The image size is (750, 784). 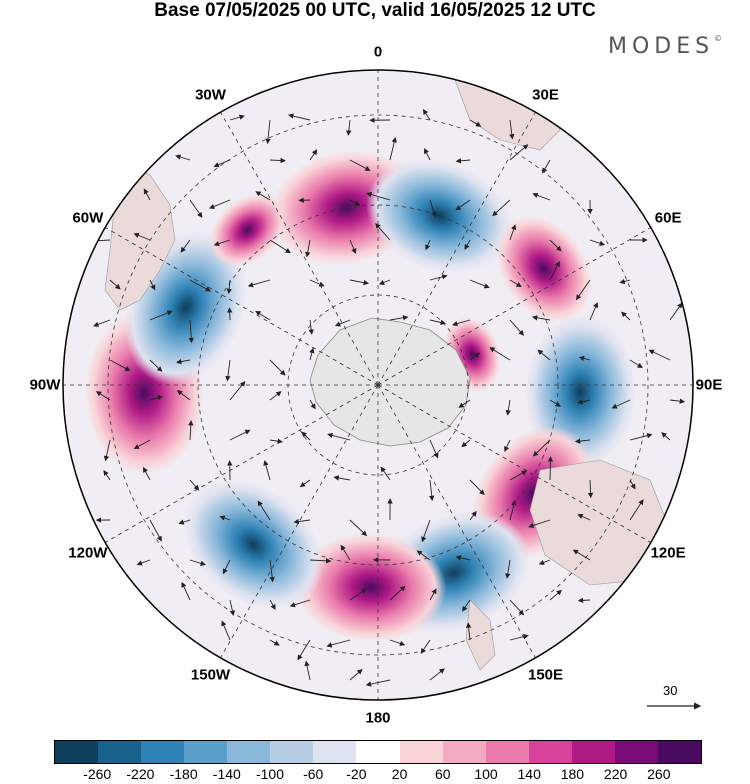 I want to click on colorbar-tick: -140, so click(x=227, y=774).